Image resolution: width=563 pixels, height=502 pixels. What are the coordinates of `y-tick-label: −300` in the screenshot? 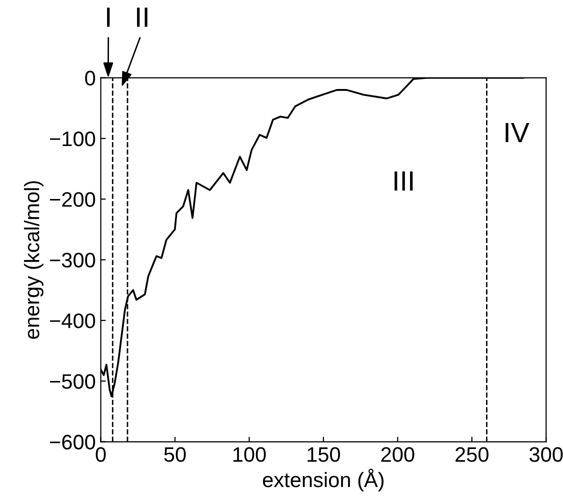 It's located at (73, 260).